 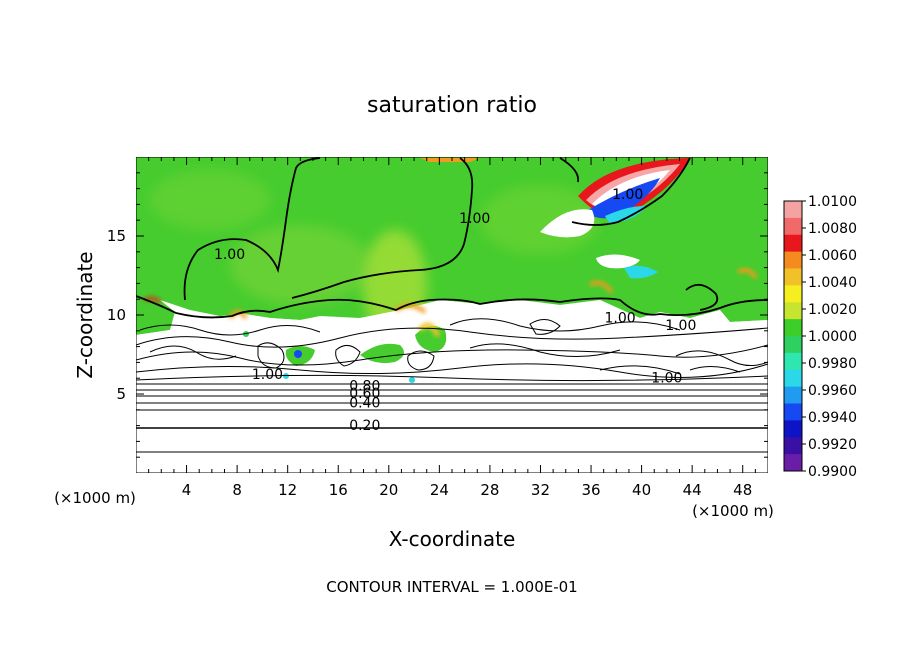 What do you see at coordinates (85, 314) in the screenshot?
I see `y-axis-label: Z-coordinate` at bounding box center [85, 314].